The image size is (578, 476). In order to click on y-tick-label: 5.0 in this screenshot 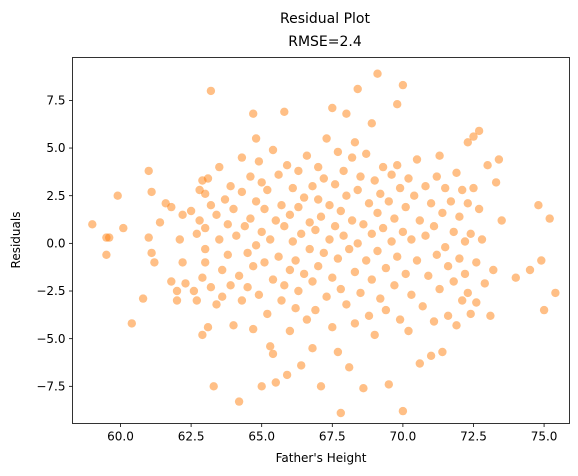, I will do `click(55, 148)`.